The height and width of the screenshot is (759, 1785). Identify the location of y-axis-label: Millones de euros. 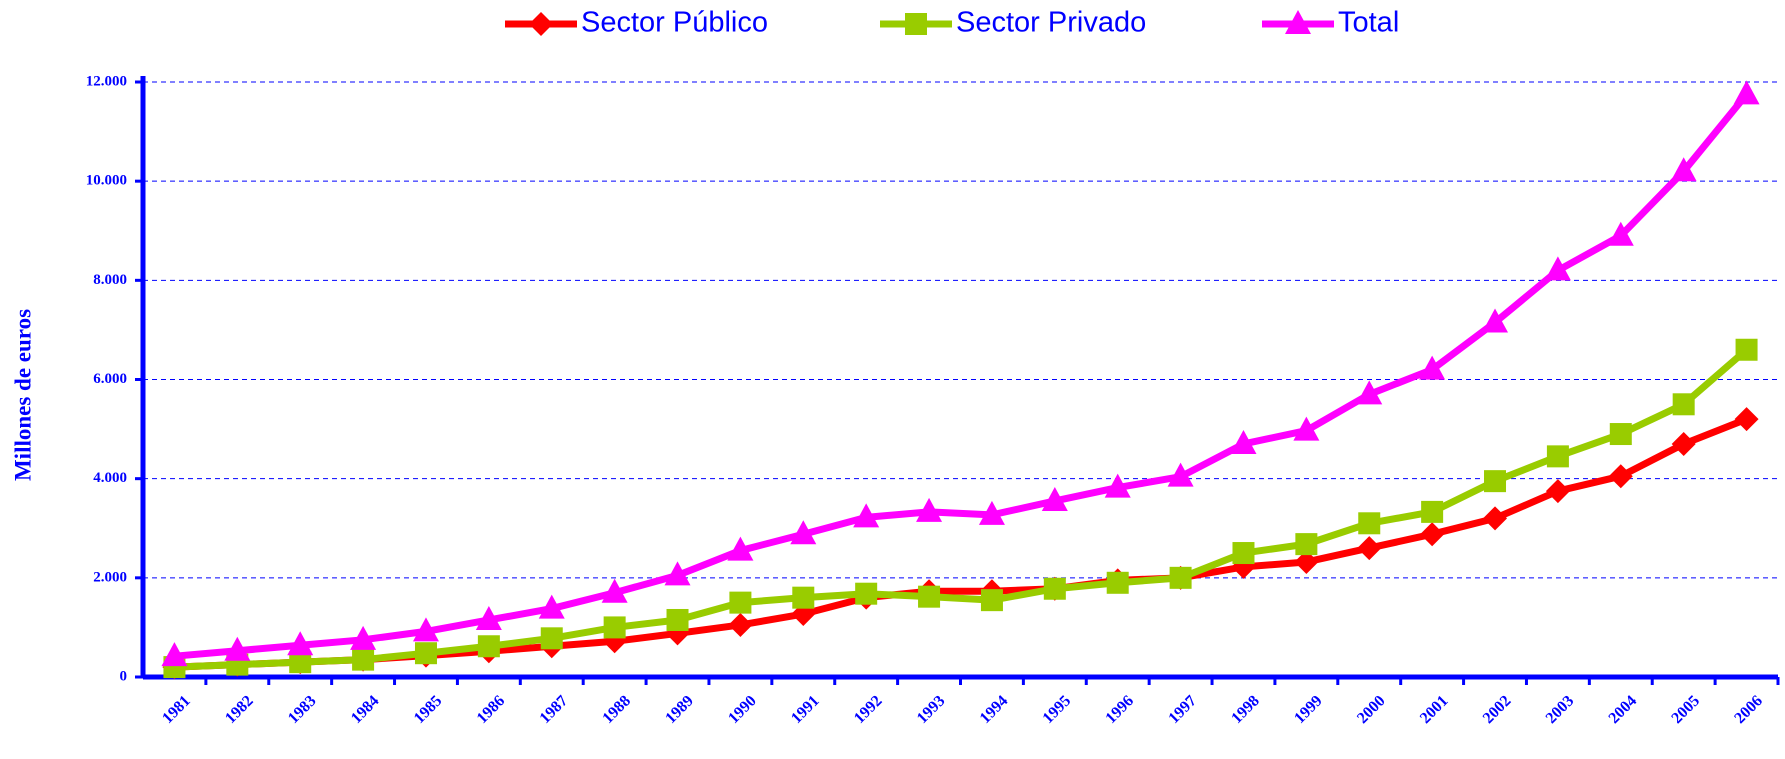
(22, 395).